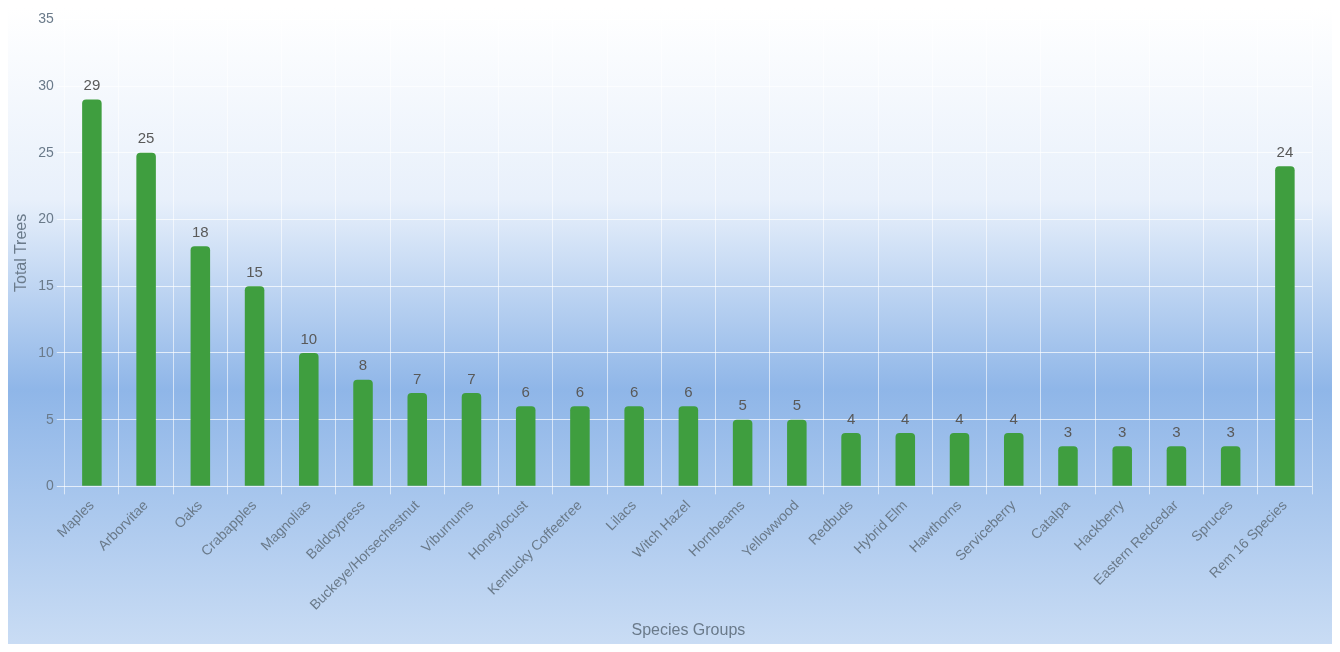 The width and height of the screenshot is (1340, 652). Describe the element at coordinates (46, 84) in the screenshot. I see `y-tick-label: 30` at that location.